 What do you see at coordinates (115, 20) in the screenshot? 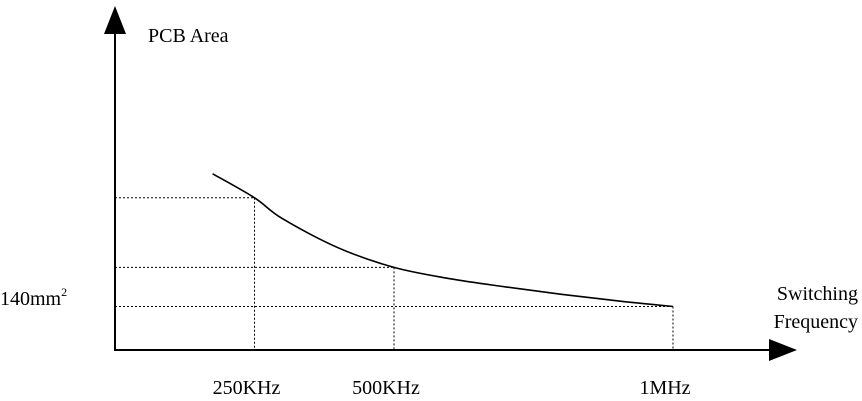
I see `y-axis-arrowhead` at bounding box center [115, 20].